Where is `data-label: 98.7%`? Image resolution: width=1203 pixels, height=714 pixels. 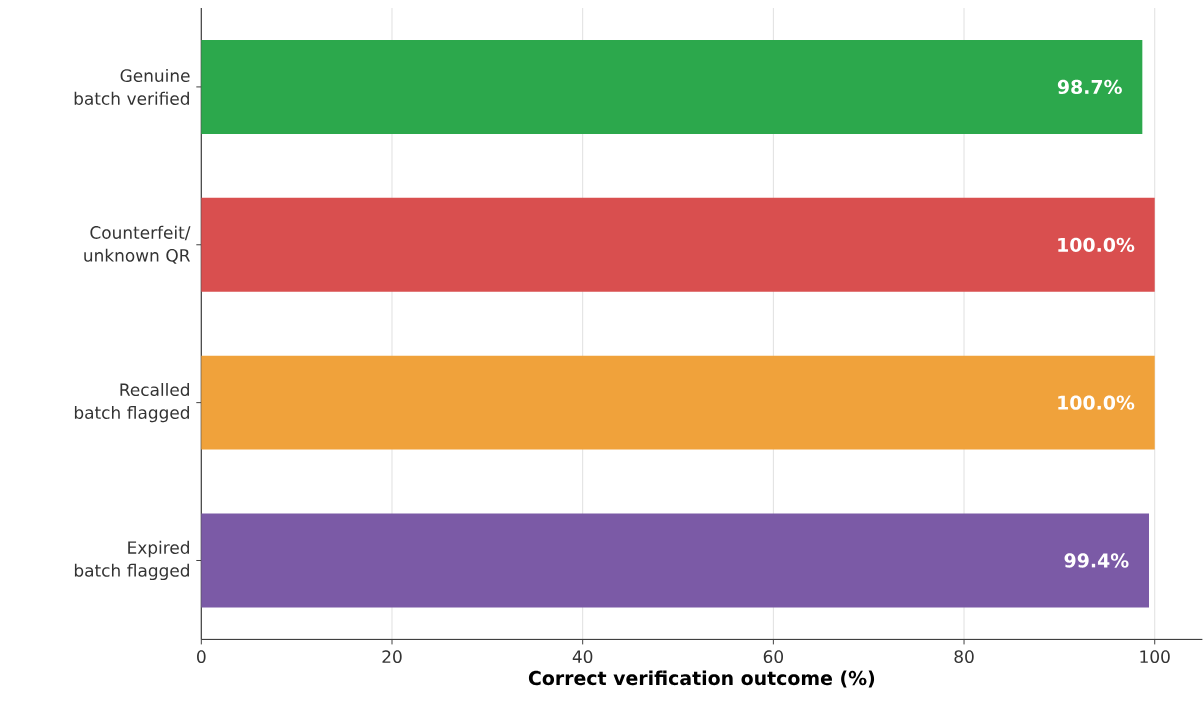 data-label: 98.7% is located at coordinates (1089, 86).